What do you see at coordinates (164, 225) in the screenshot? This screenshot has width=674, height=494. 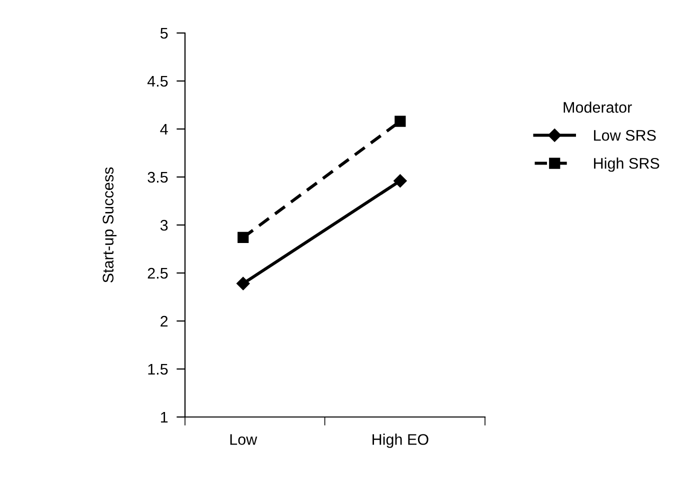 I see `y-tick-label: 3` at bounding box center [164, 225].